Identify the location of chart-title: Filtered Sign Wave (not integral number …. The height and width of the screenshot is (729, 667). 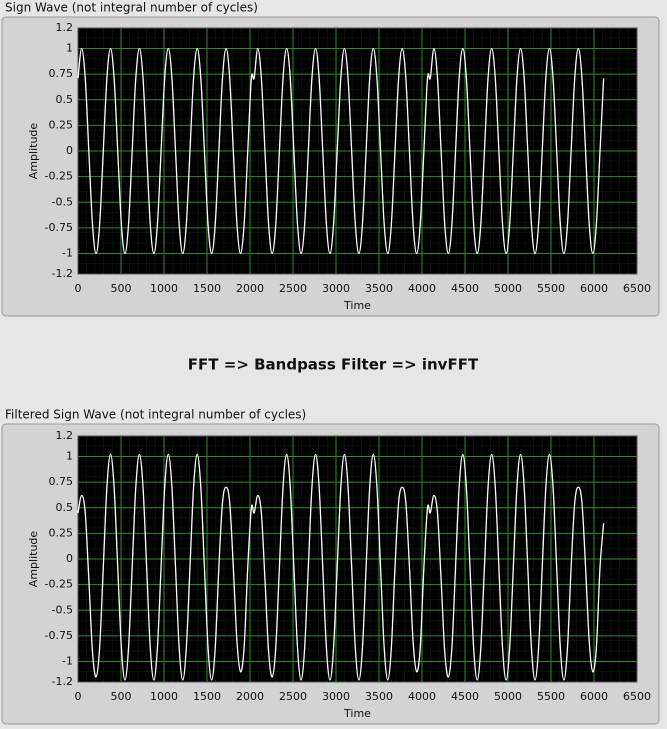
(155, 415).